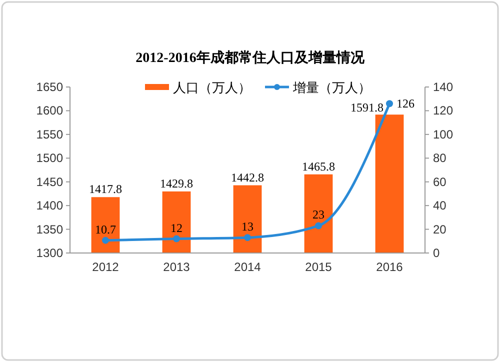 Image resolution: width=500 pixels, height=362 pixels. I want to click on x-tick-label: 2014, so click(248, 267).